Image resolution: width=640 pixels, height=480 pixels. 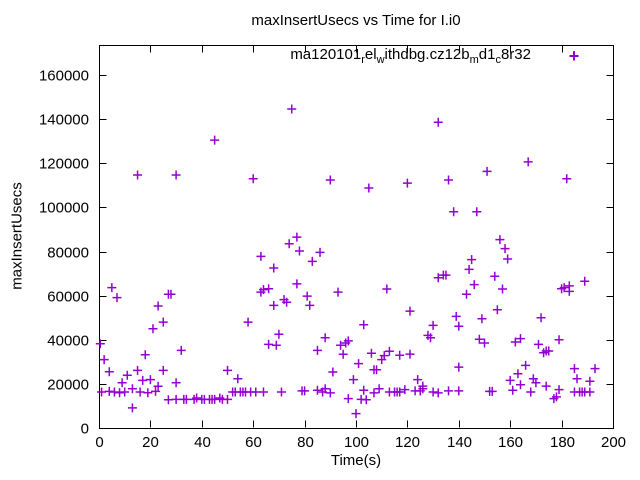 I want to click on x-axis-label: Time(s), so click(x=356, y=460).